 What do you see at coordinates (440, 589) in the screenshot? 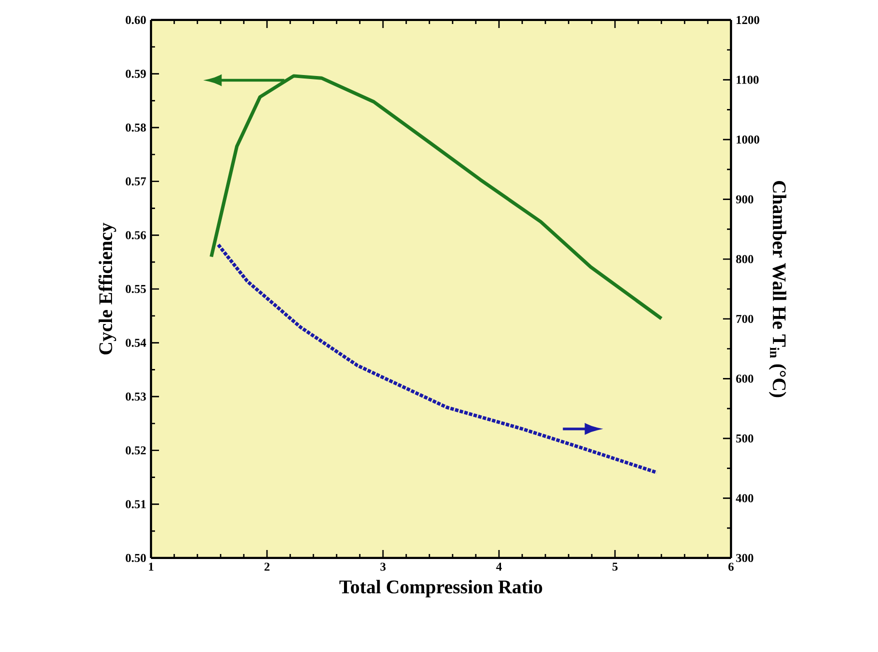
I see `x-axis-title: Total Compression Ratio` at bounding box center [440, 589].